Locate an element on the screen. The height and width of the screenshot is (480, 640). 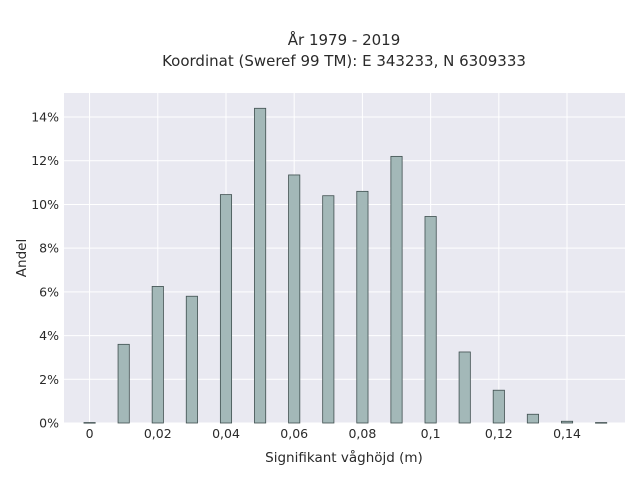
x-axis-label: Signifikant våghöjd (m) is located at coordinates (344, 457).